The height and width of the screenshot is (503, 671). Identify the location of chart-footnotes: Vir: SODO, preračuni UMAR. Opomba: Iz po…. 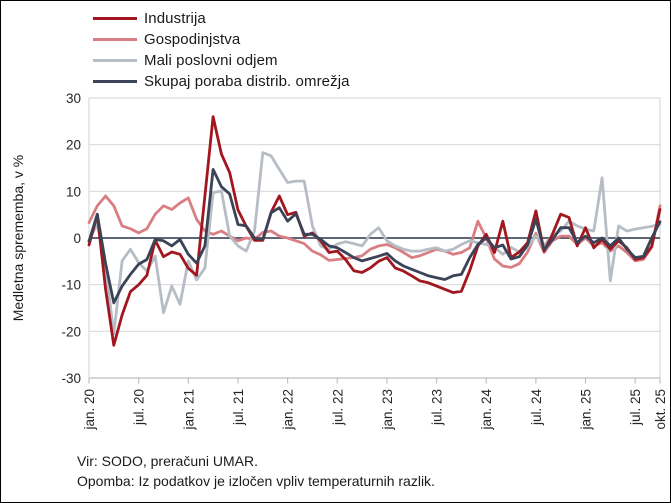
(256, 471).